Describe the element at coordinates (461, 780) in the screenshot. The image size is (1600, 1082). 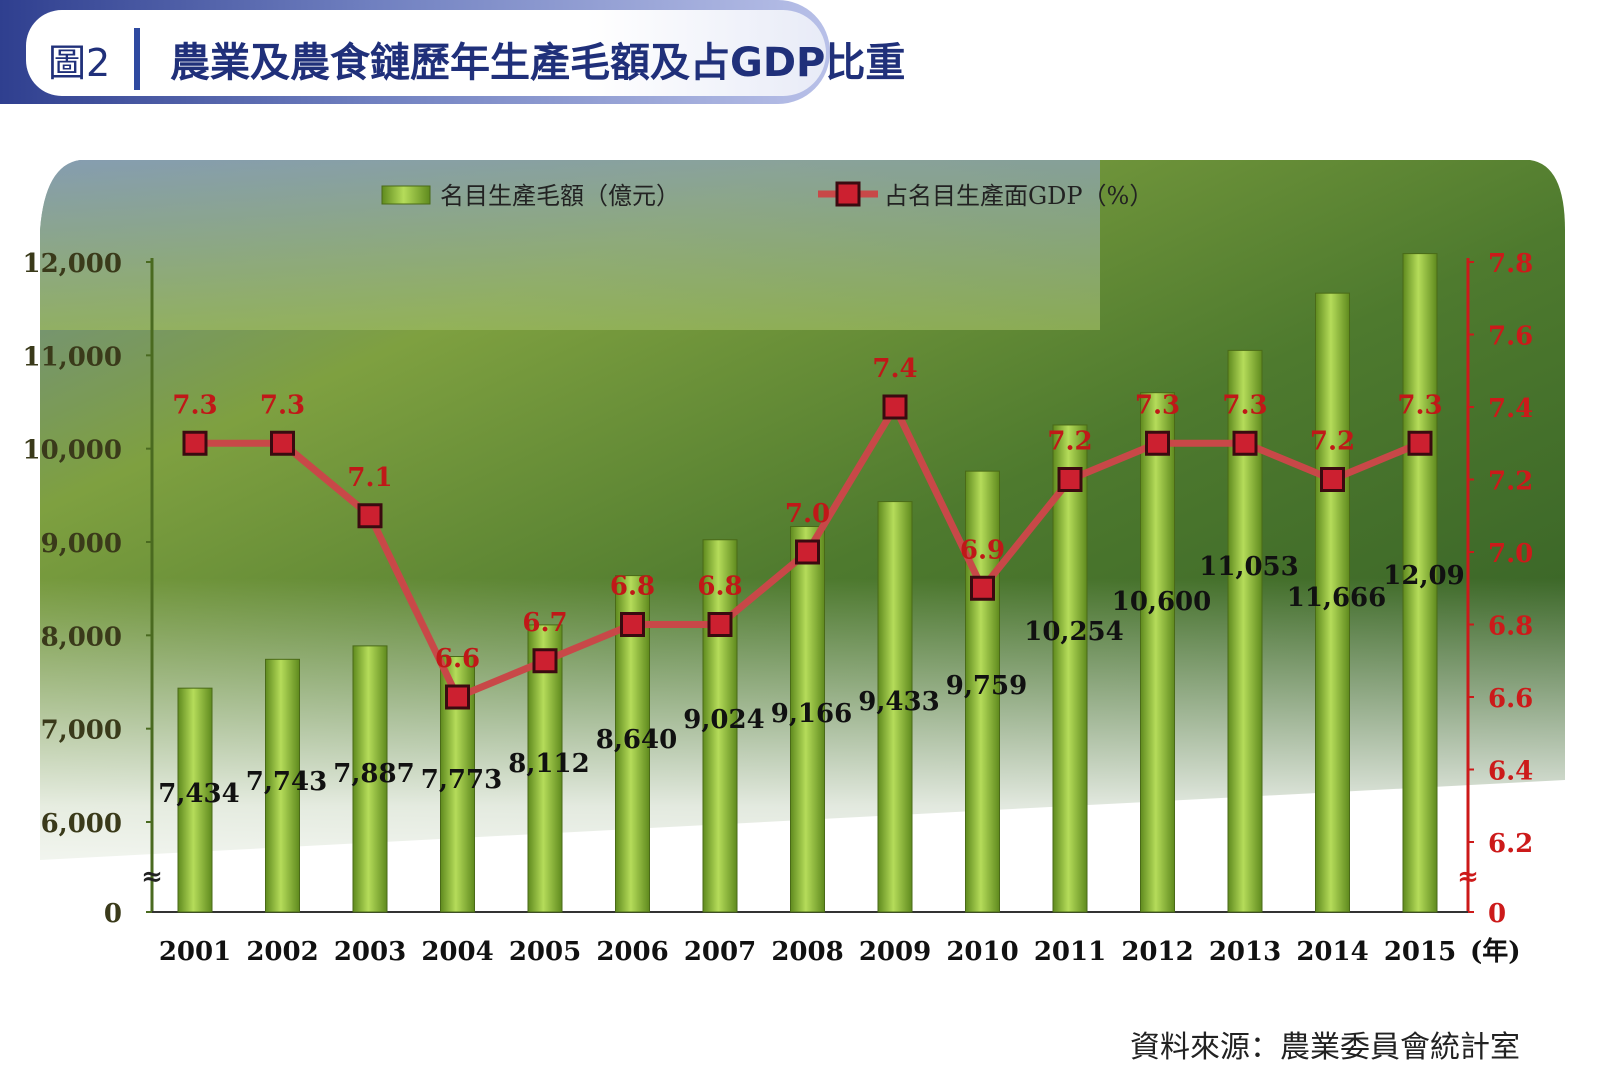
I see `bar-value-label: 7,773` at that location.